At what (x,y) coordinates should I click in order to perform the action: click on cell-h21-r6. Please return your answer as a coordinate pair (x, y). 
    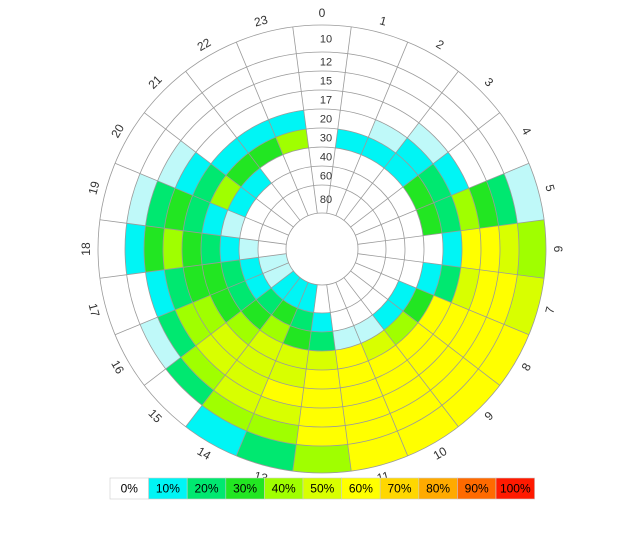
    Looking at the image, I should click on (256, 183).